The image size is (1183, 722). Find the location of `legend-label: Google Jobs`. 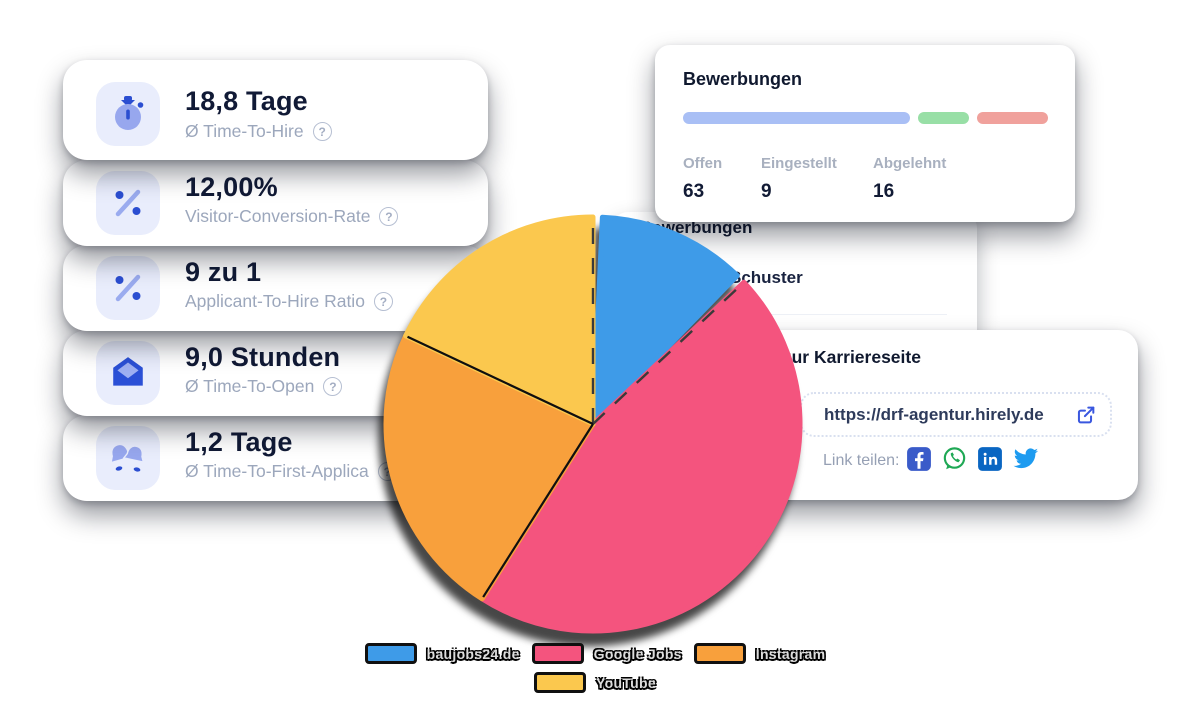

legend-label: Google Jobs is located at coordinates (637, 653).